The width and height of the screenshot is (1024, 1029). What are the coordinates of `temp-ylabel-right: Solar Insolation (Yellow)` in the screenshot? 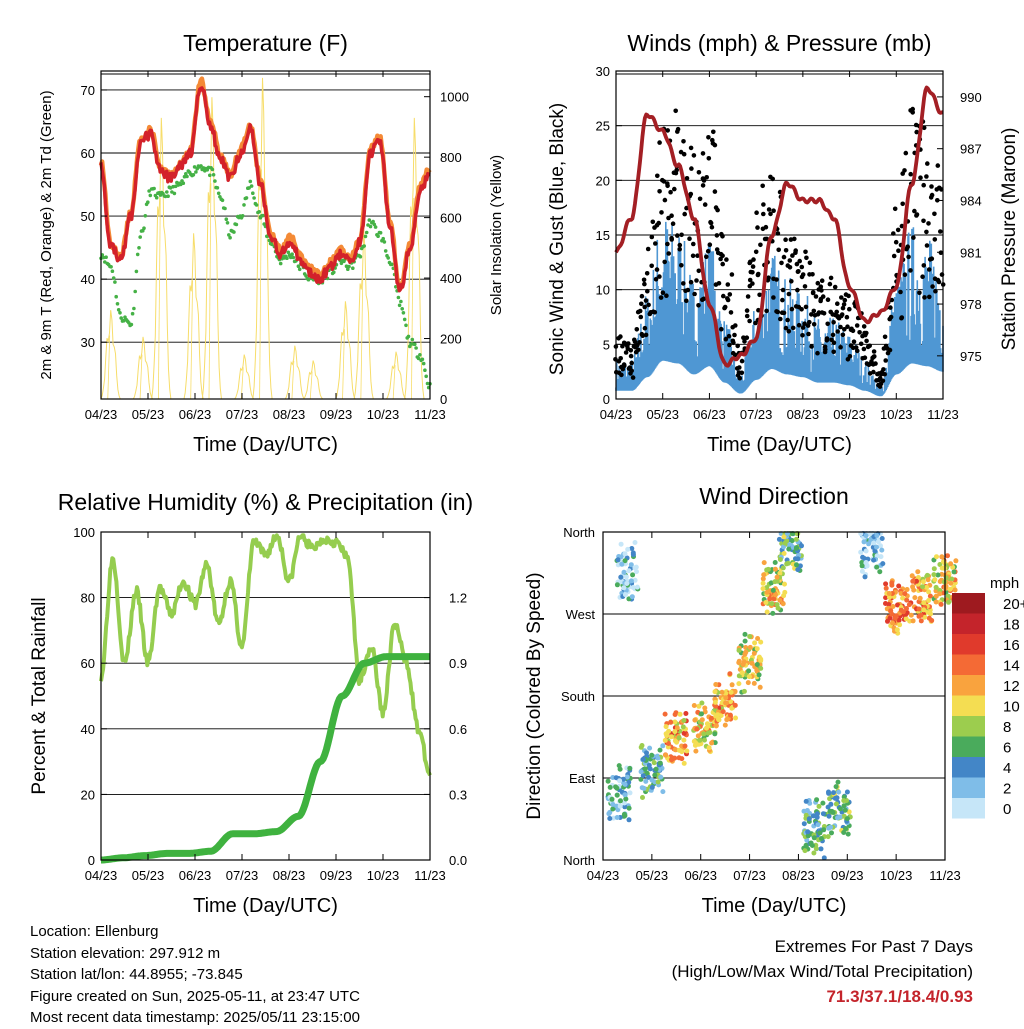 It's located at (496, 235).